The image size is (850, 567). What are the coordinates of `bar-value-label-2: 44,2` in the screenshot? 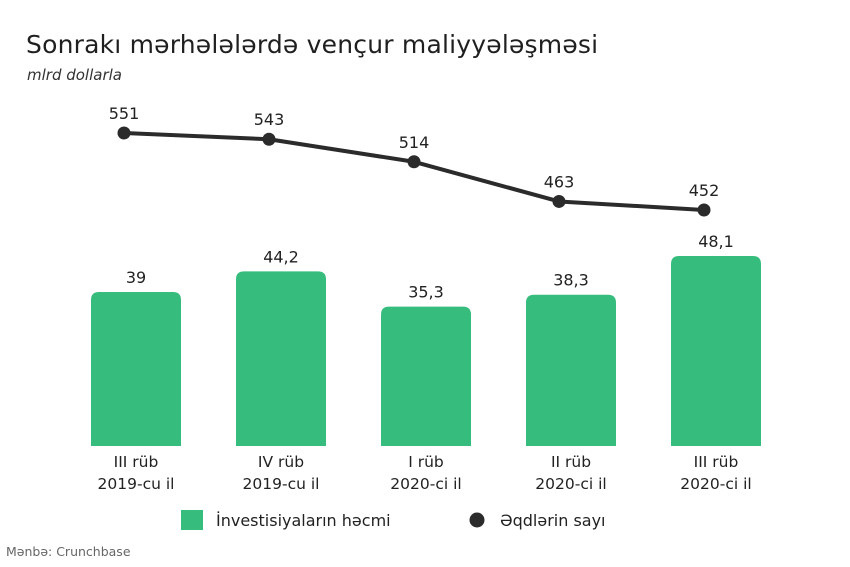 It's located at (281, 256).